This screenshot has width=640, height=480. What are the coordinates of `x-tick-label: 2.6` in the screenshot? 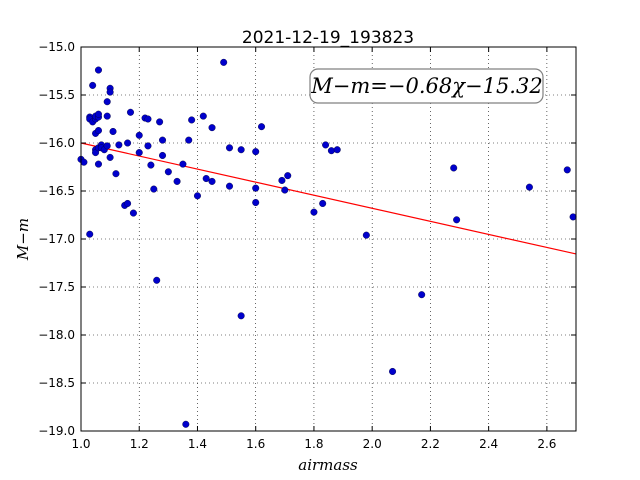 It's located at (546, 444).